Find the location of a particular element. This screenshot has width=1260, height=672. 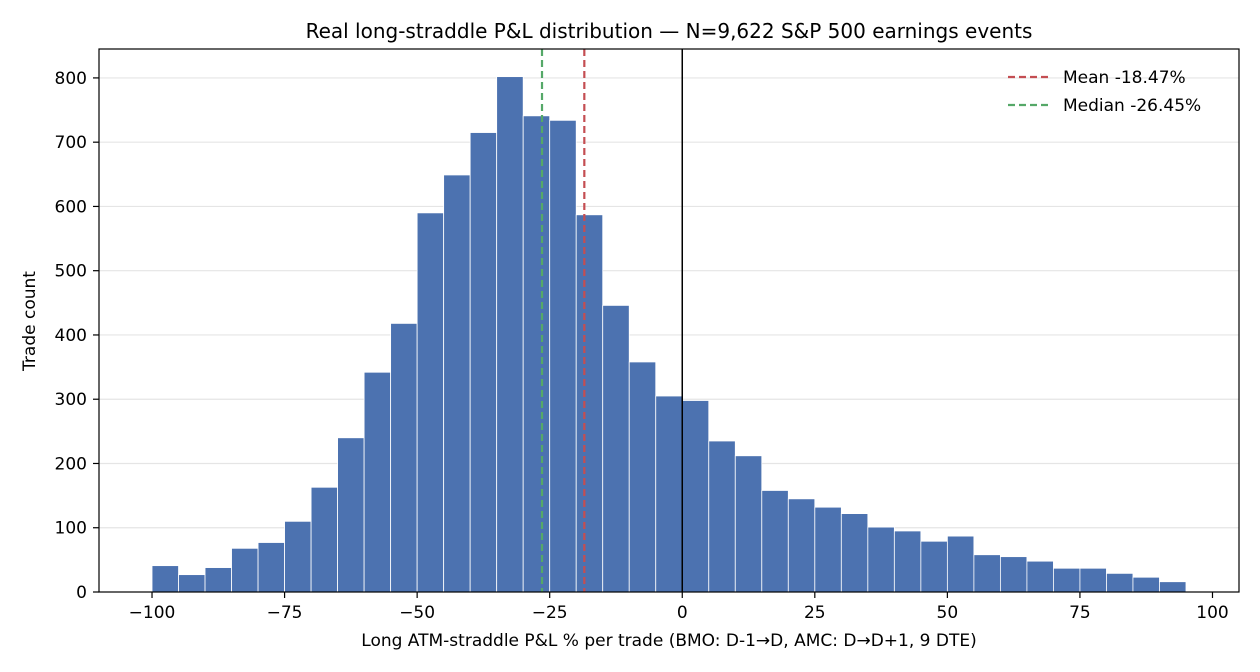

x-tick-label: −50 is located at coordinates (417, 613).